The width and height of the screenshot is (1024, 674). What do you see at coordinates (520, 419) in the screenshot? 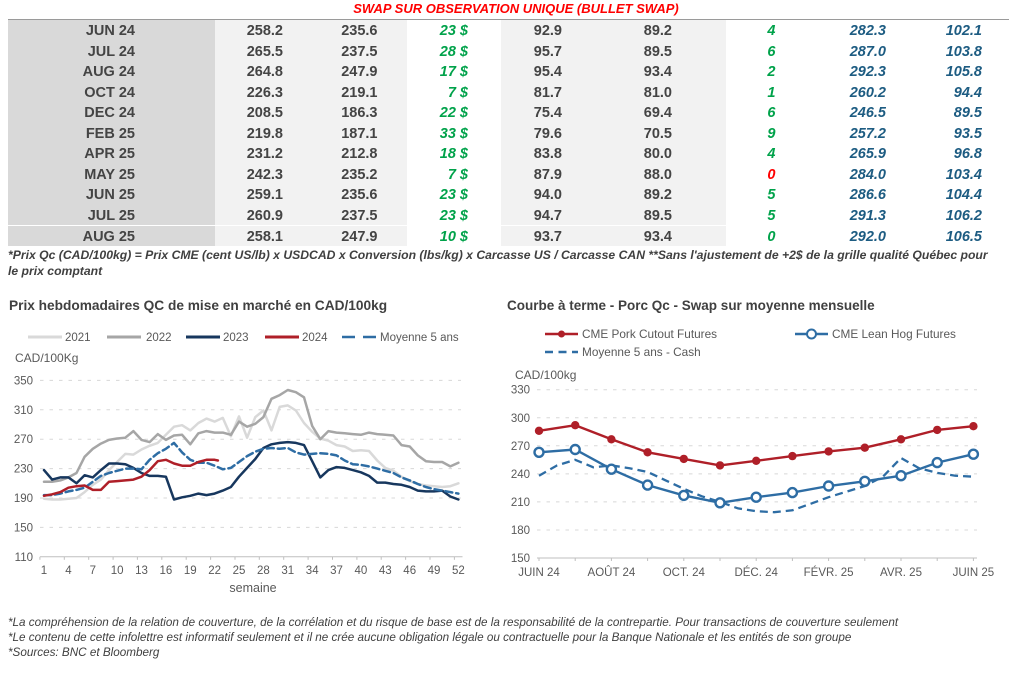
I see `svg-text: 300` at bounding box center [520, 419].